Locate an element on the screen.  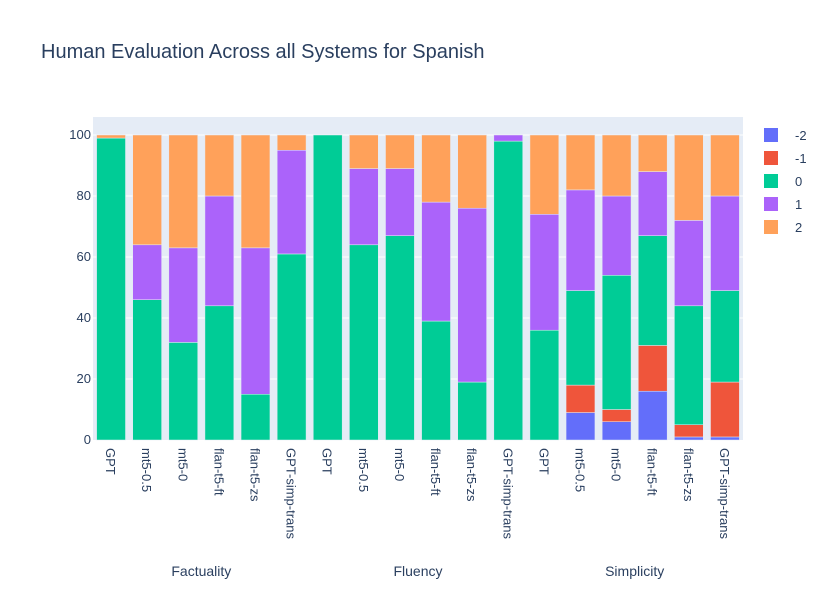
legend-label: -2 is located at coordinates (801, 135).